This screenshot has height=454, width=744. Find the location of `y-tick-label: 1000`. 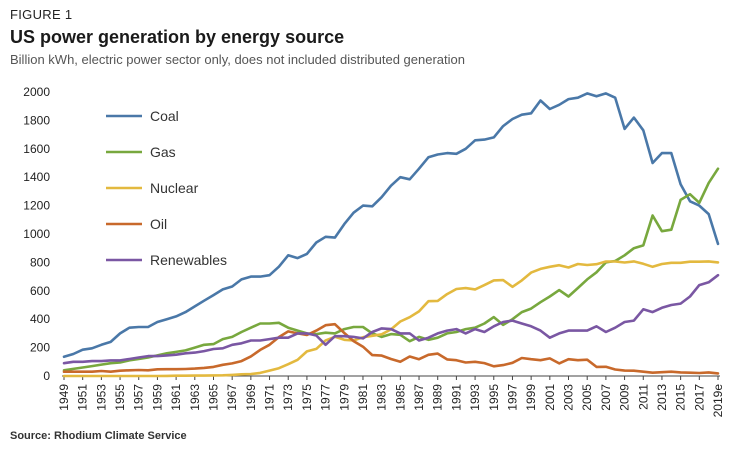

y-tick-label: 1000 is located at coordinates (36, 234).